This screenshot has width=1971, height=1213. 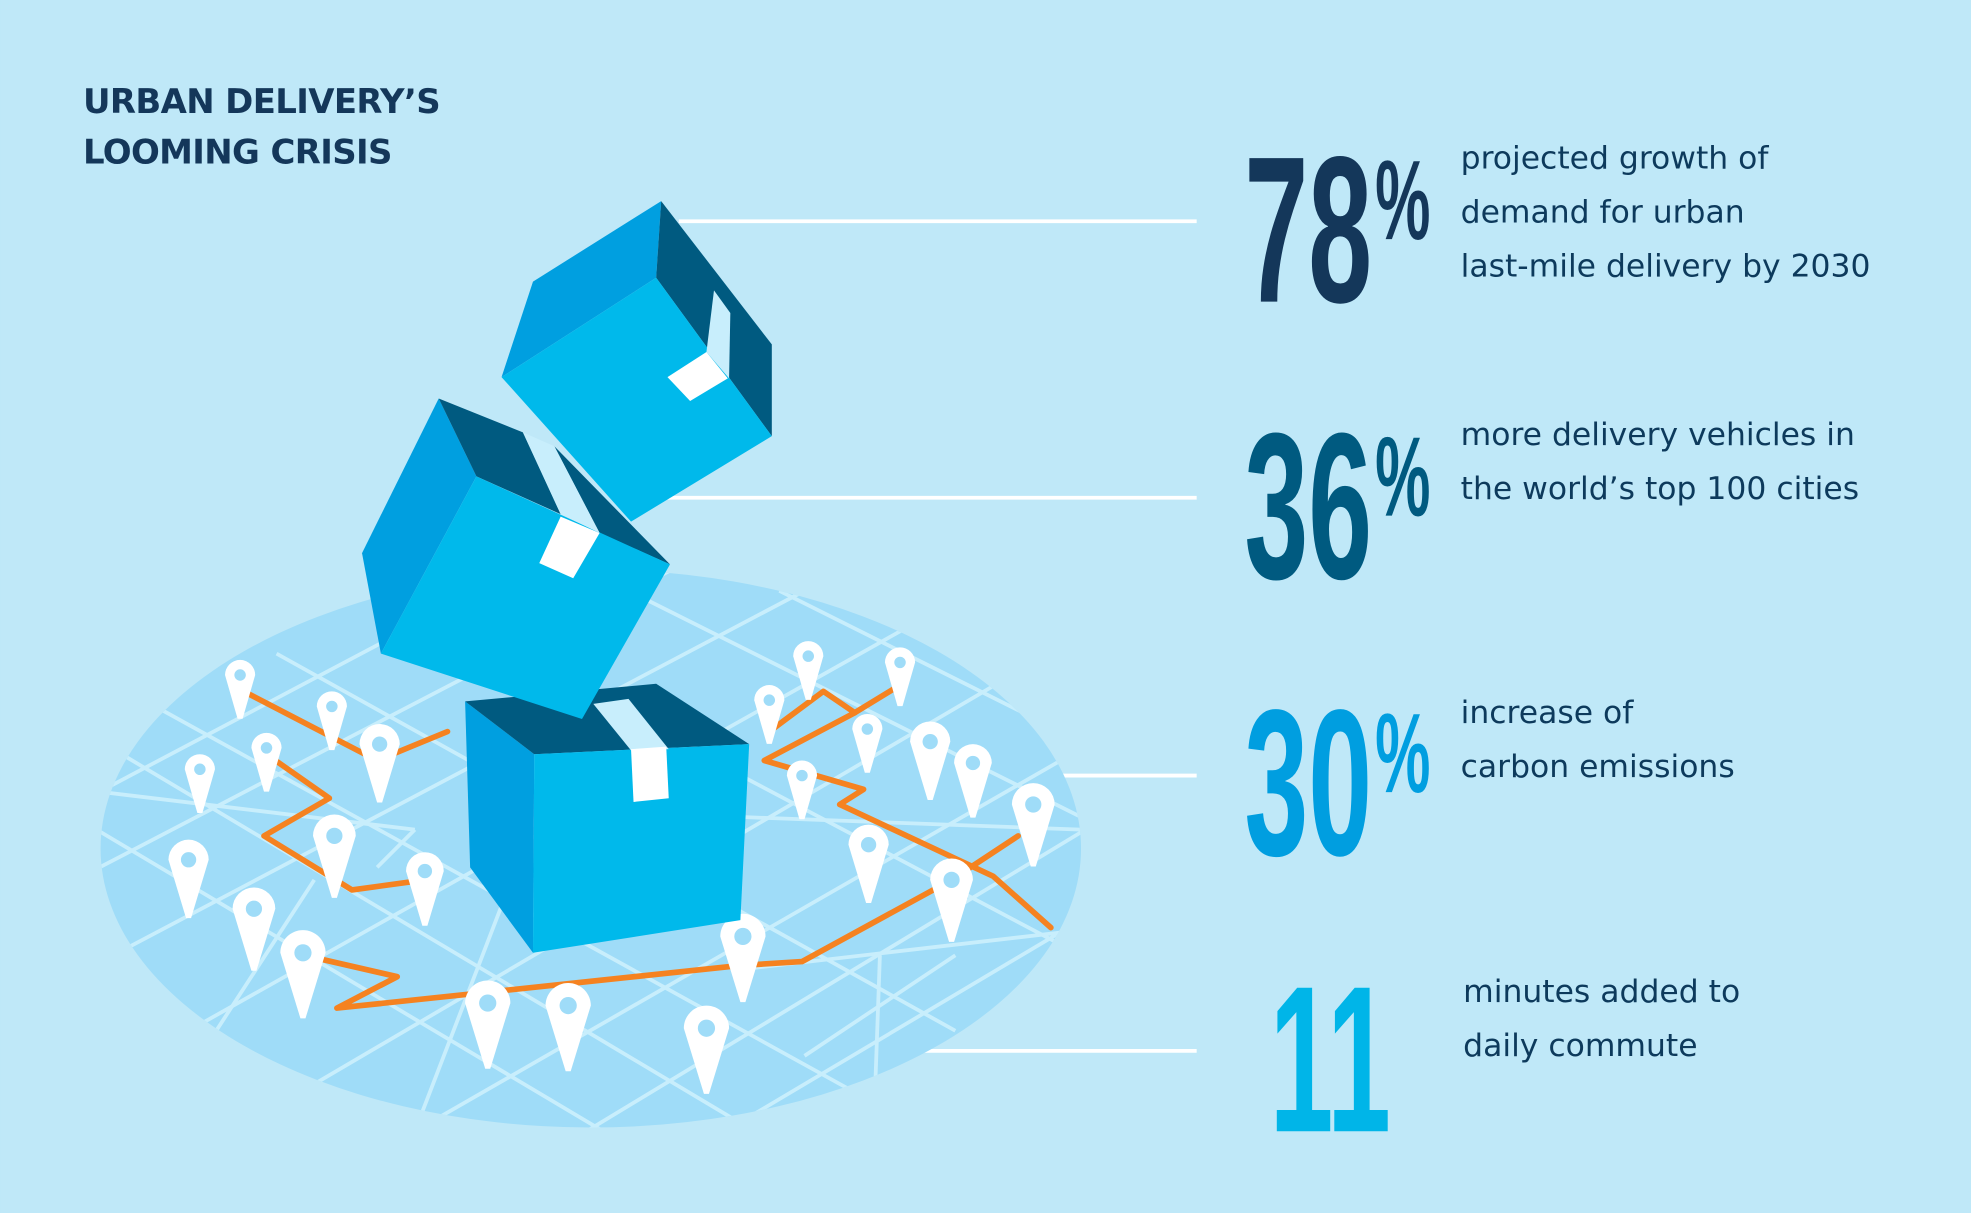 I want to click on box-bottom-tape, so click(x=650, y=774).